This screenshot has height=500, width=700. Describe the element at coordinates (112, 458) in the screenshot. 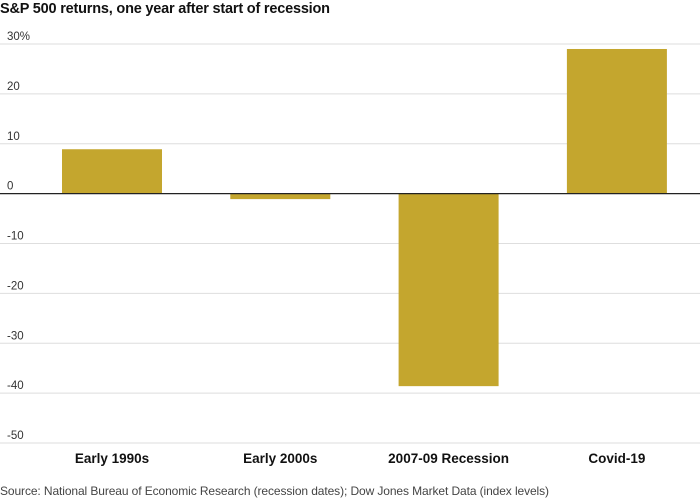

I see `x-category-label: Early 1990s` at that location.